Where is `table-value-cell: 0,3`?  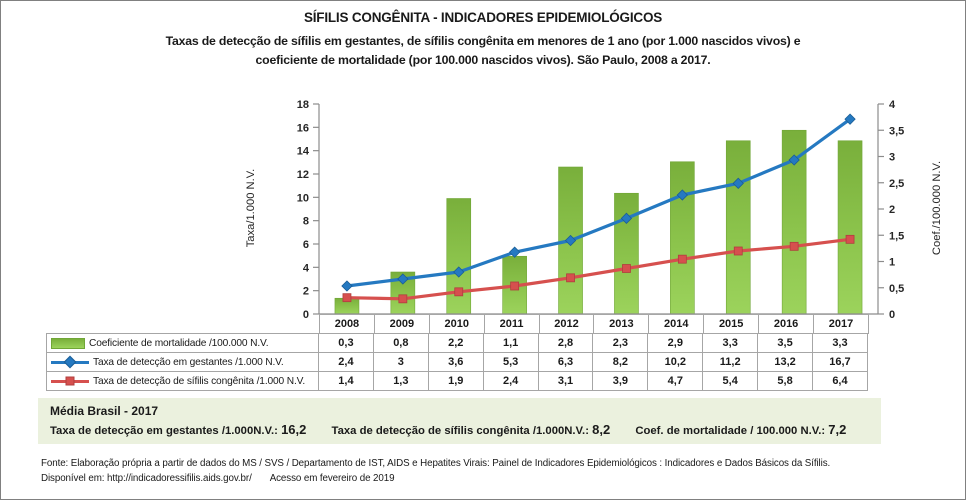 table-value-cell: 0,3 is located at coordinates (346, 343).